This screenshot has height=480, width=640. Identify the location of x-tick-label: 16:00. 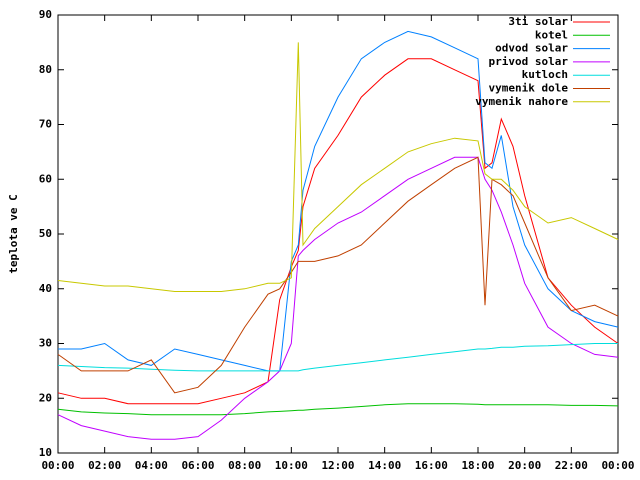
(431, 465).